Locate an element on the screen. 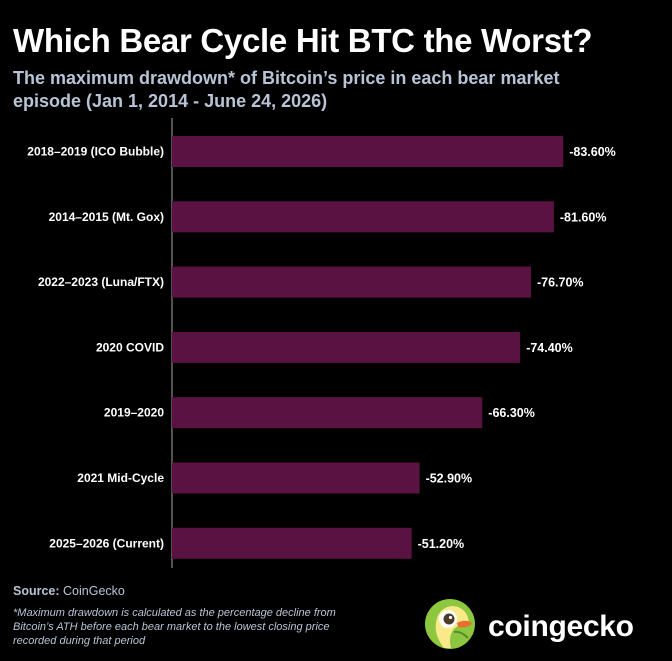 This screenshot has height=661, width=672. category-label: 2020 COVID is located at coordinates (130, 347).